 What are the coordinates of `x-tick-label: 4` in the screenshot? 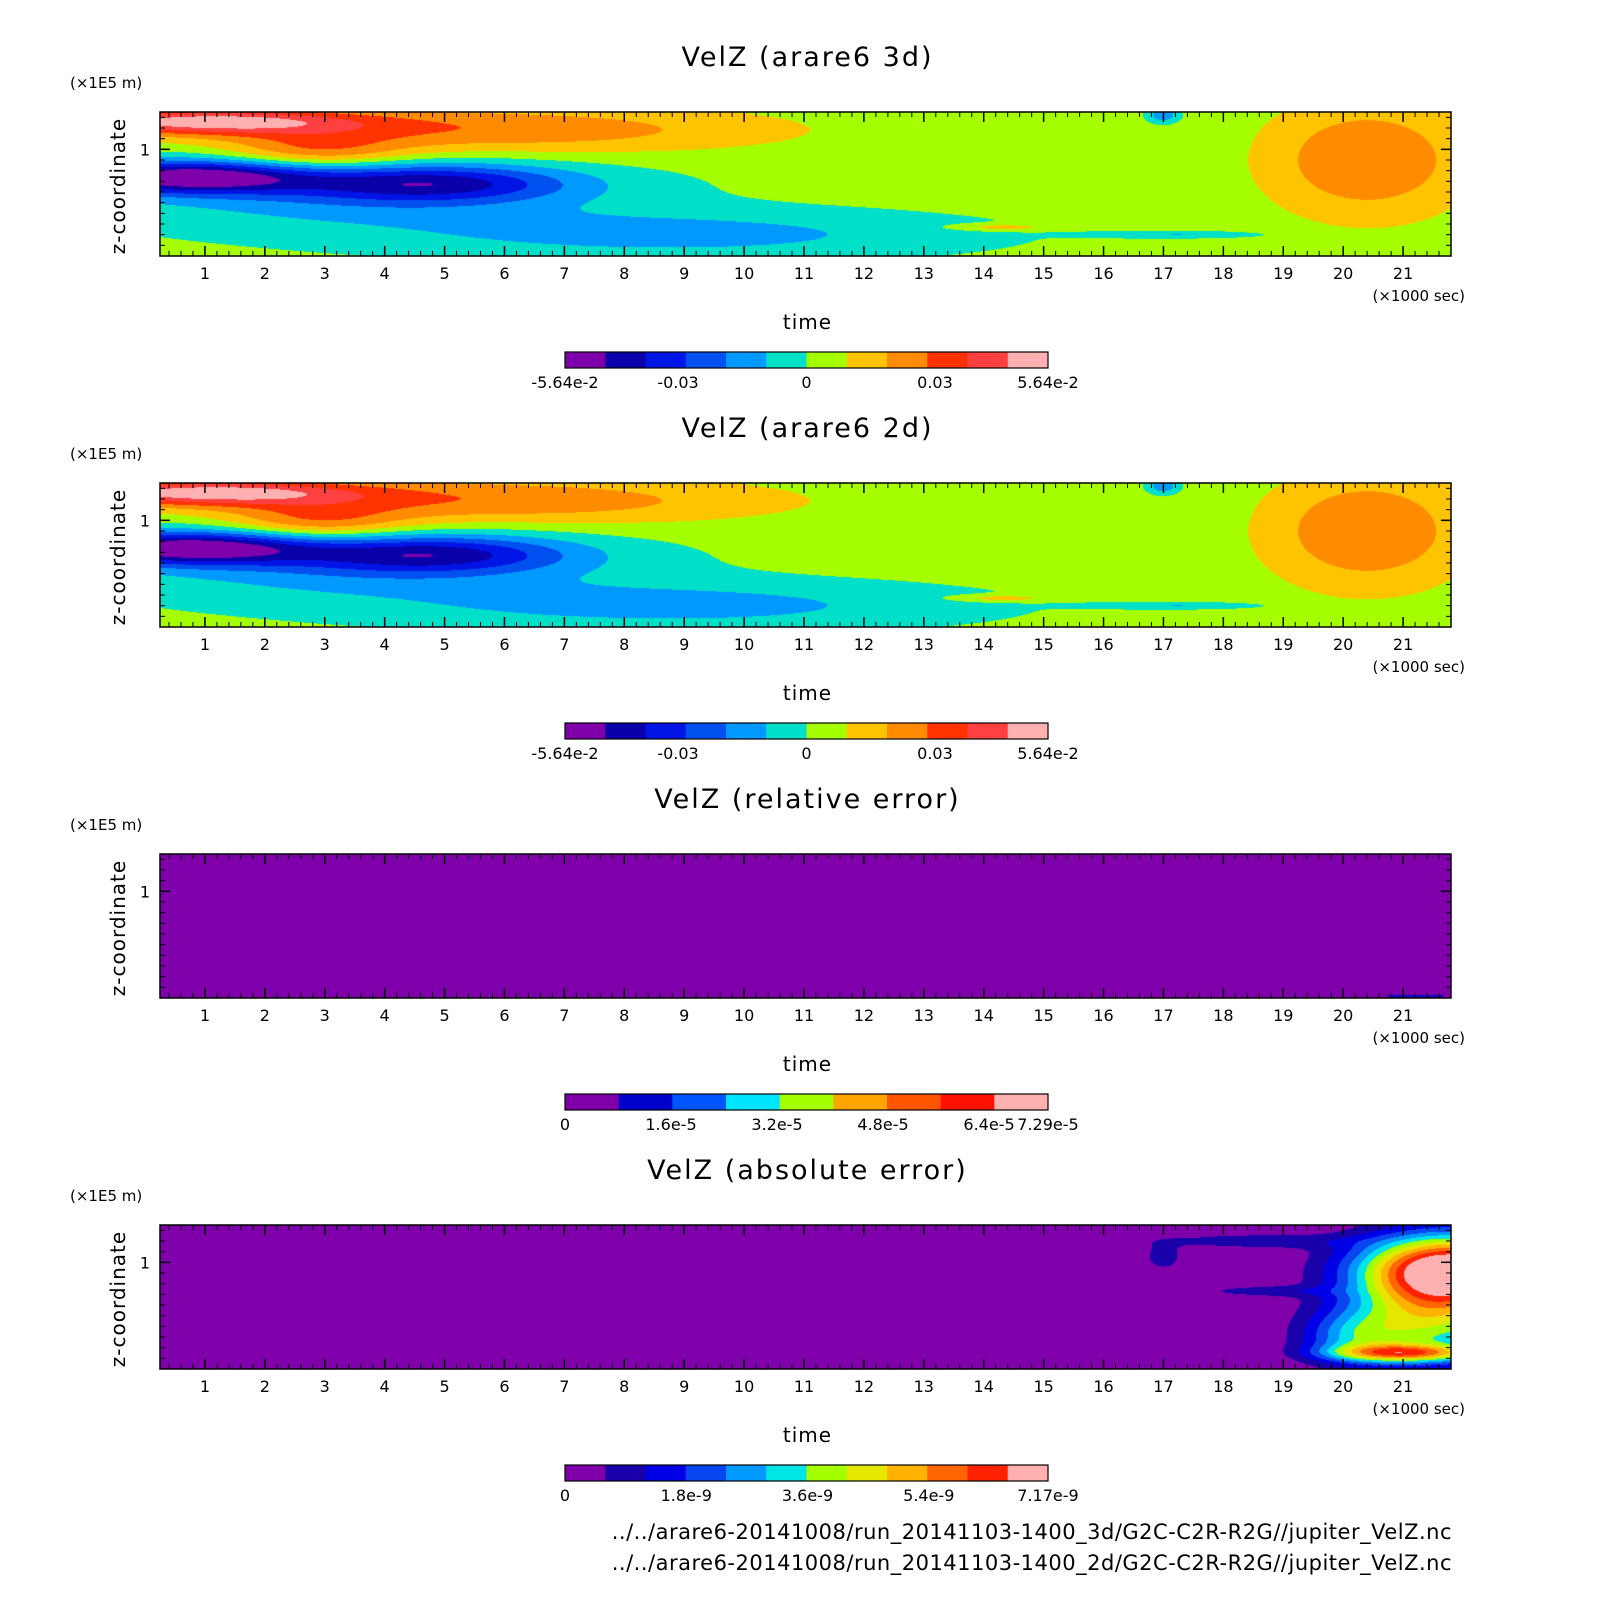 It's located at (385, 644).